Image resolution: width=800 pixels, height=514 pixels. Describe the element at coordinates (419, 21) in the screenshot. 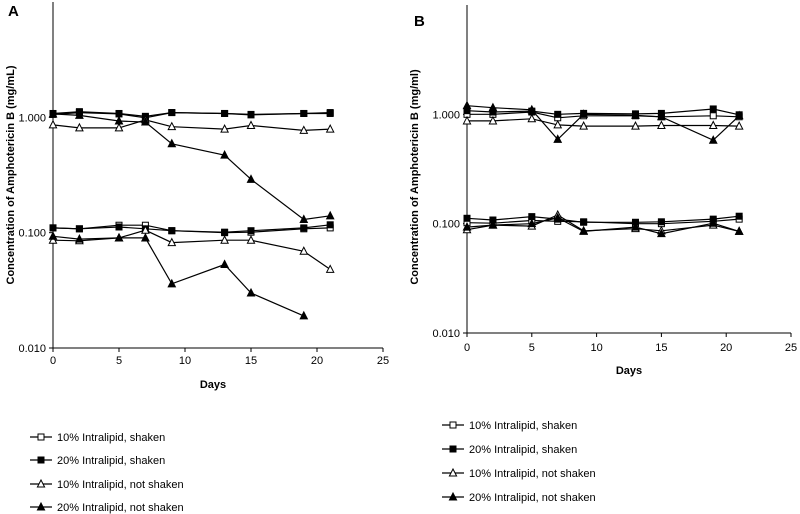

I see `panel-b-label: B` at that location.